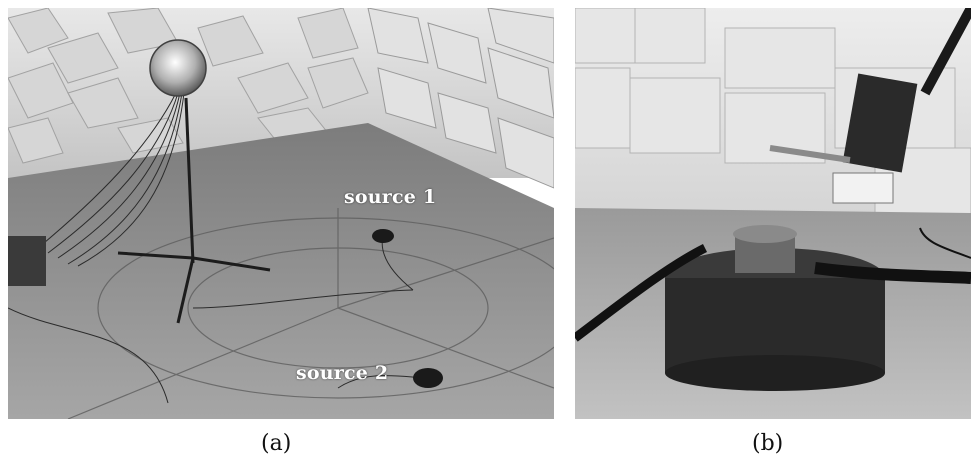  I want to click on foam-wedges-right, so click(460, 98).